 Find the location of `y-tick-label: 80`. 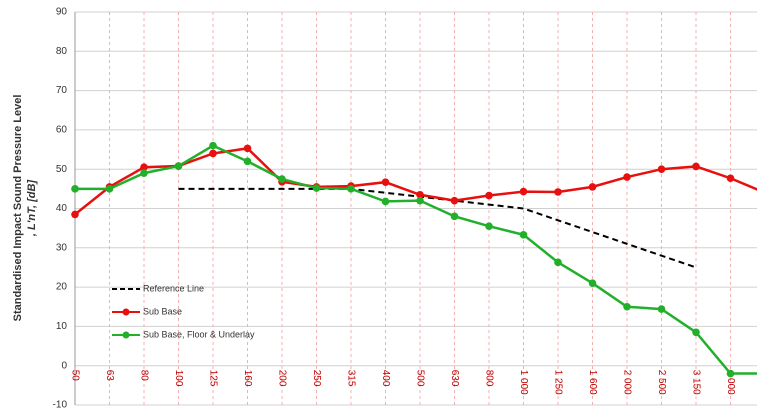

y-tick-label: 80 is located at coordinates (62, 51).